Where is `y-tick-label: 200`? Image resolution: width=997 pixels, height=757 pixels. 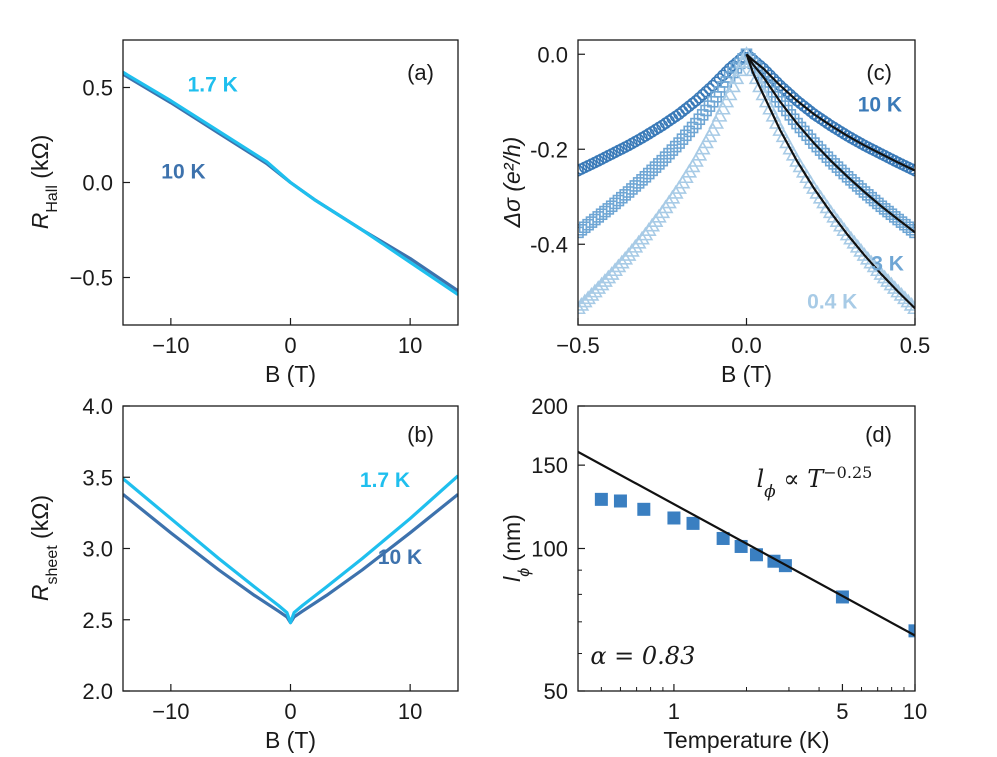
y-tick-label: 200 is located at coordinates (549, 406).